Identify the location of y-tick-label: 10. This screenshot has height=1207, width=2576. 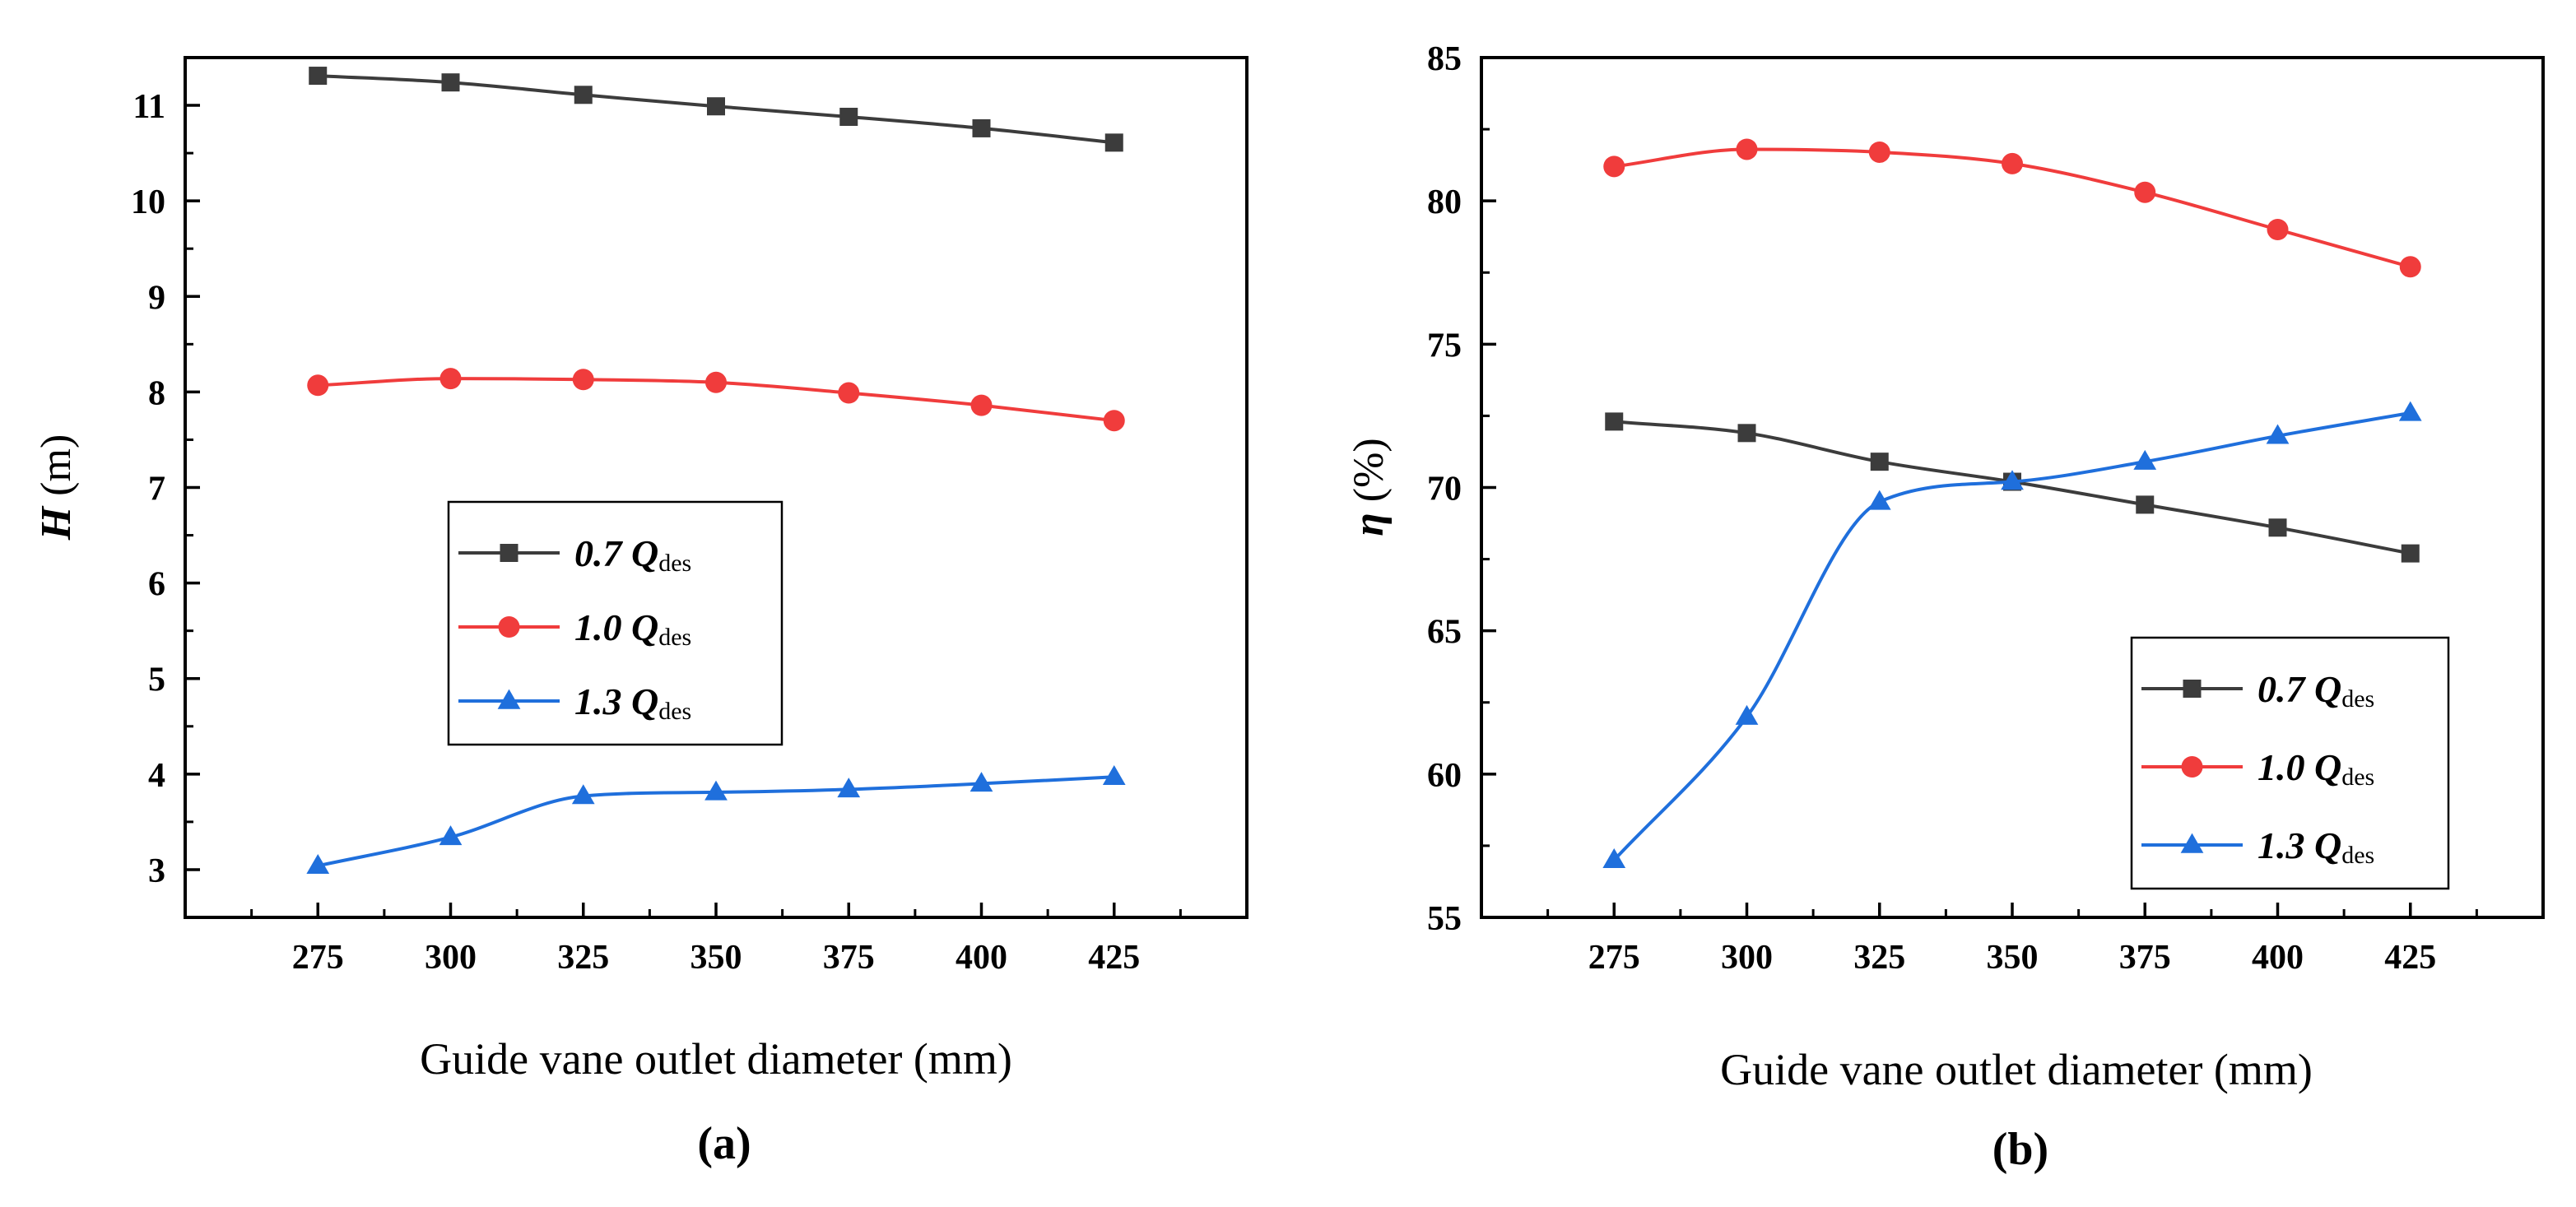
(148, 202).